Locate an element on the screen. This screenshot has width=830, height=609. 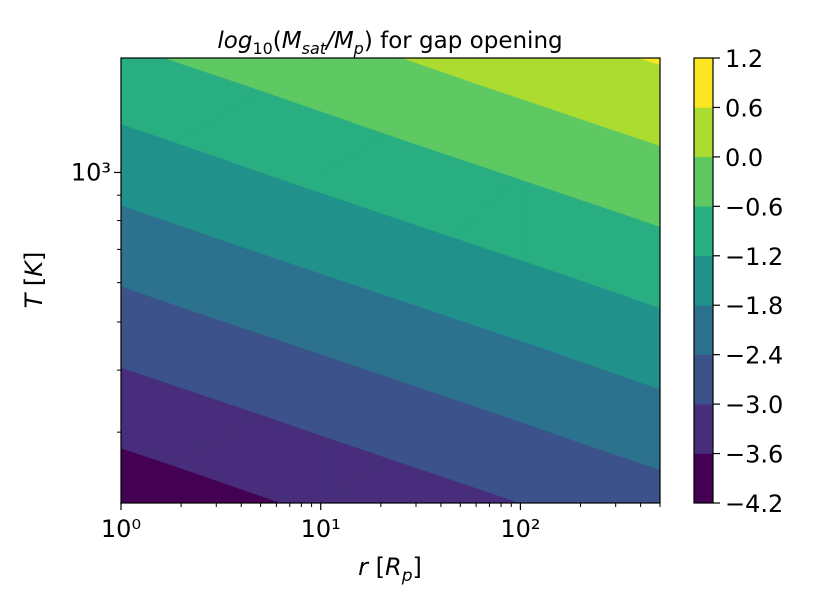
colorbar-tick-label: 0.0 is located at coordinates (744, 158).